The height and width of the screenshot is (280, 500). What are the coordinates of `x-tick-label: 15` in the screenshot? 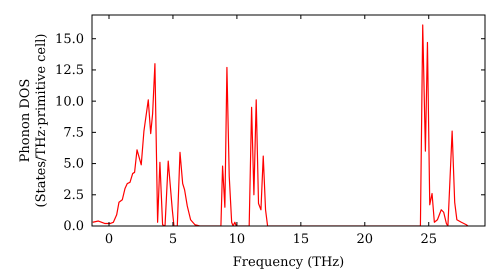 It's located at (301, 240).